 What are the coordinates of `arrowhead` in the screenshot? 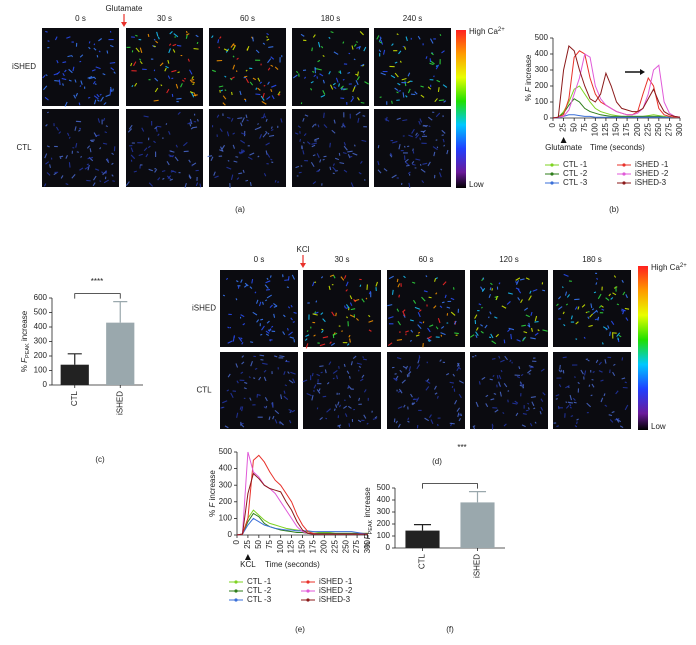 It's located at (642, 72).